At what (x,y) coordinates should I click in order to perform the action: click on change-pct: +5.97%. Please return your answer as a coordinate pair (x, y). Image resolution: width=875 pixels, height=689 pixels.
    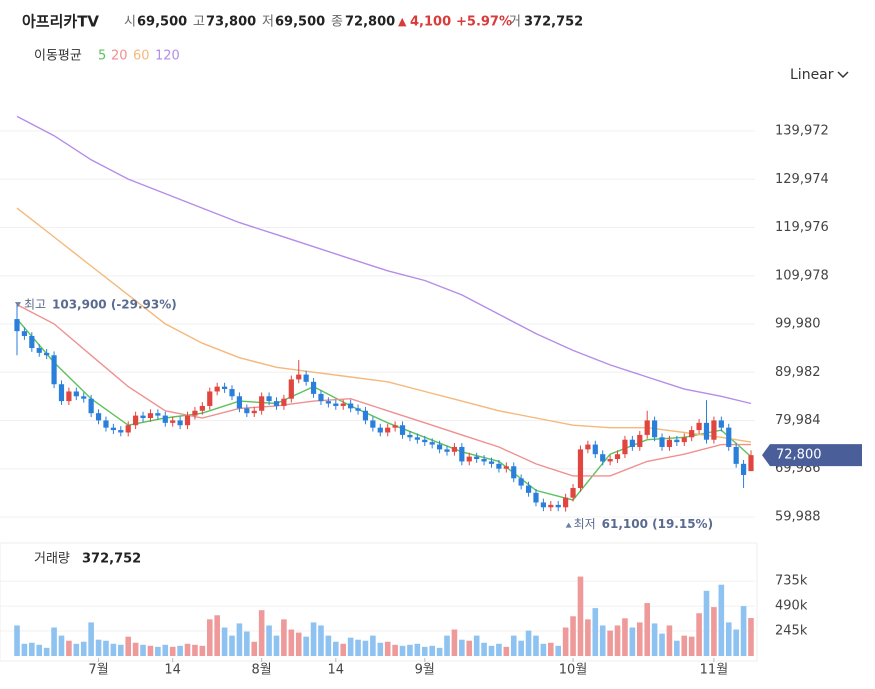
    Looking at the image, I should click on (484, 22).